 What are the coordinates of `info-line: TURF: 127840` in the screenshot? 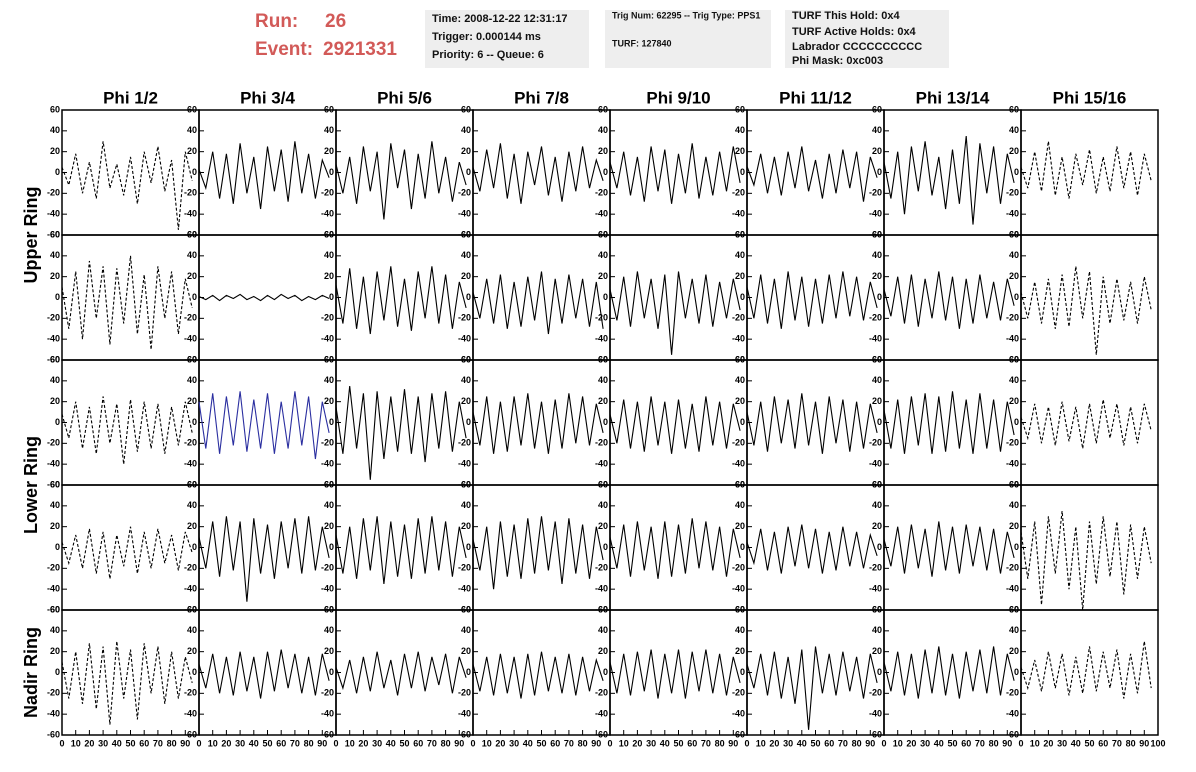 It's located at (642, 43).